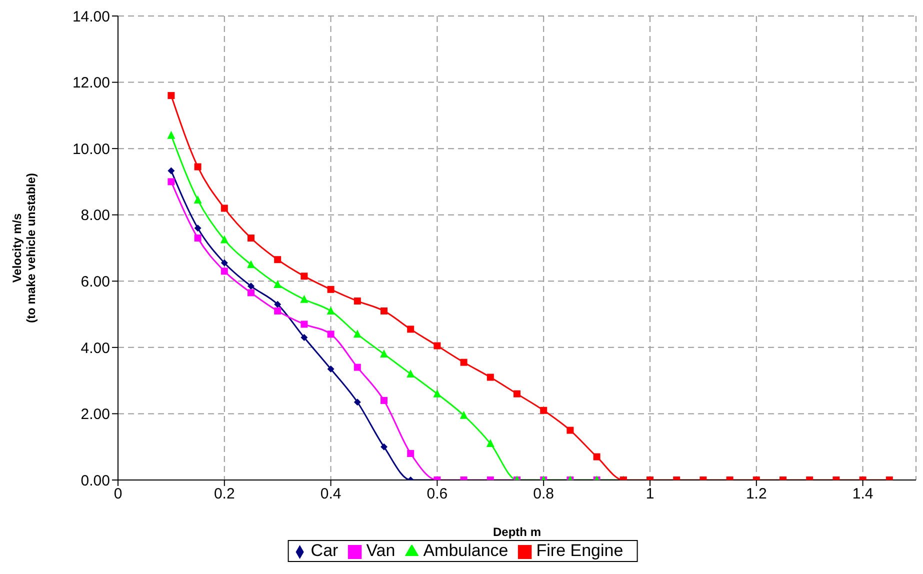 The image size is (923, 574). I want to click on x-tick-label: 0, so click(118, 494).